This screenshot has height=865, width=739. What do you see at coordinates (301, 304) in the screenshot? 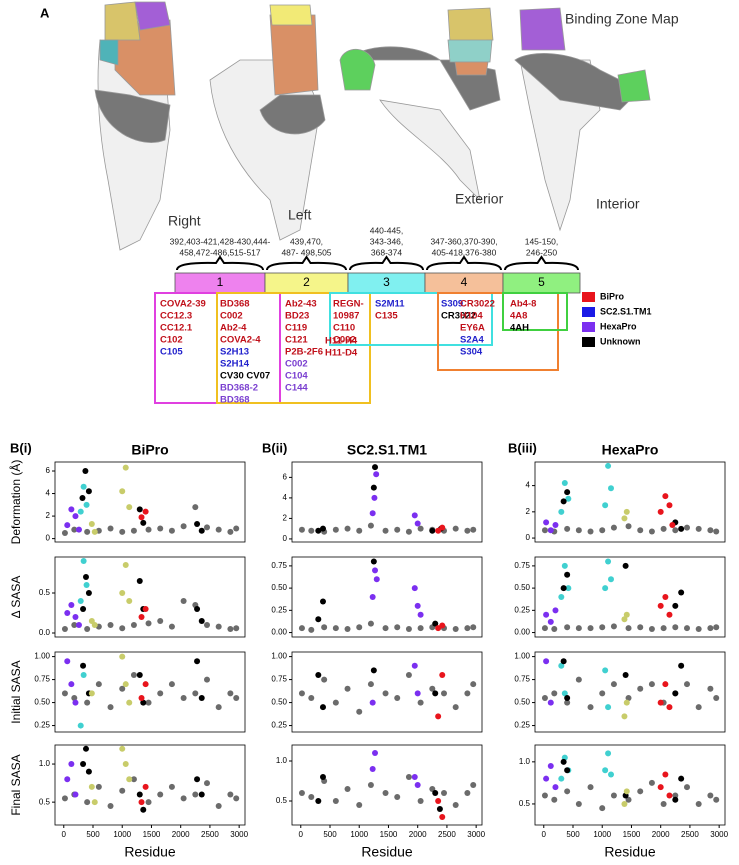
I see `antibody: Ab2-43` at bounding box center [301, 304].